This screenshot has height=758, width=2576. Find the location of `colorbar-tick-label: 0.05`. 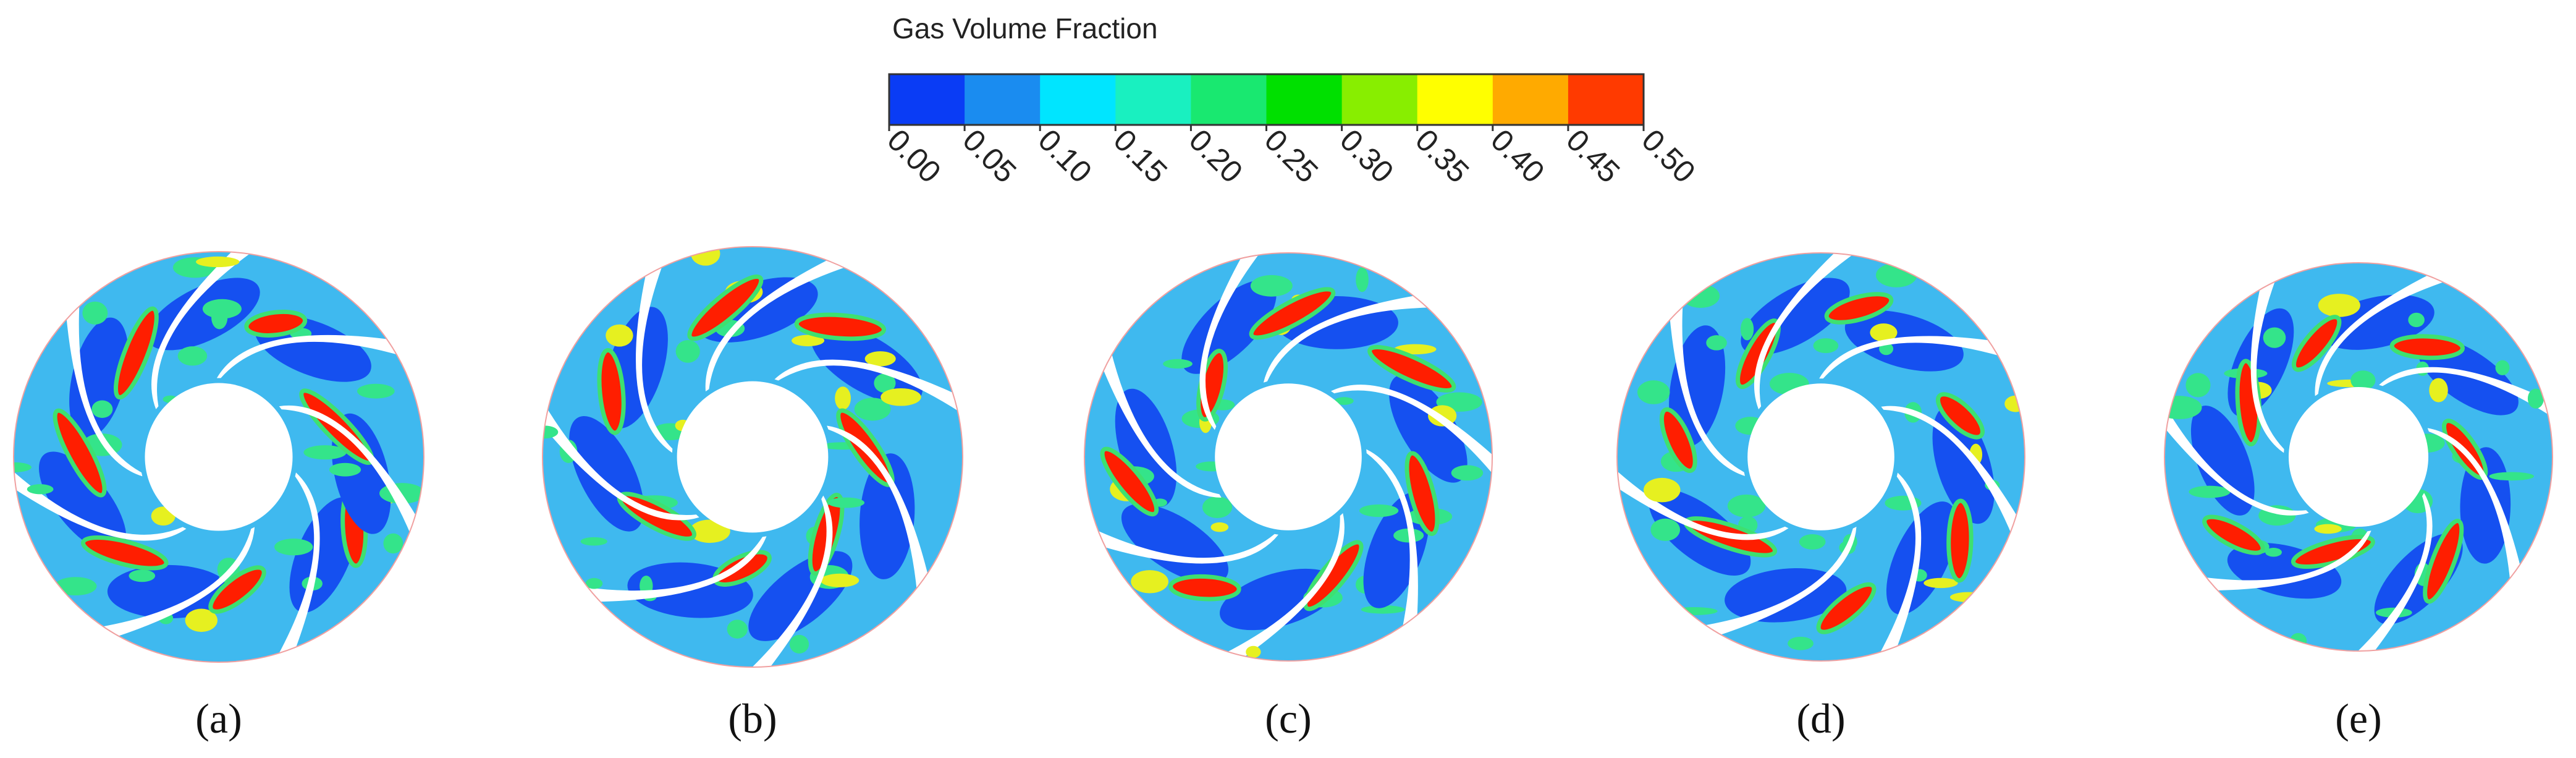

colorbar-tick-label: 0.05 is located at coordinates (989, 155).